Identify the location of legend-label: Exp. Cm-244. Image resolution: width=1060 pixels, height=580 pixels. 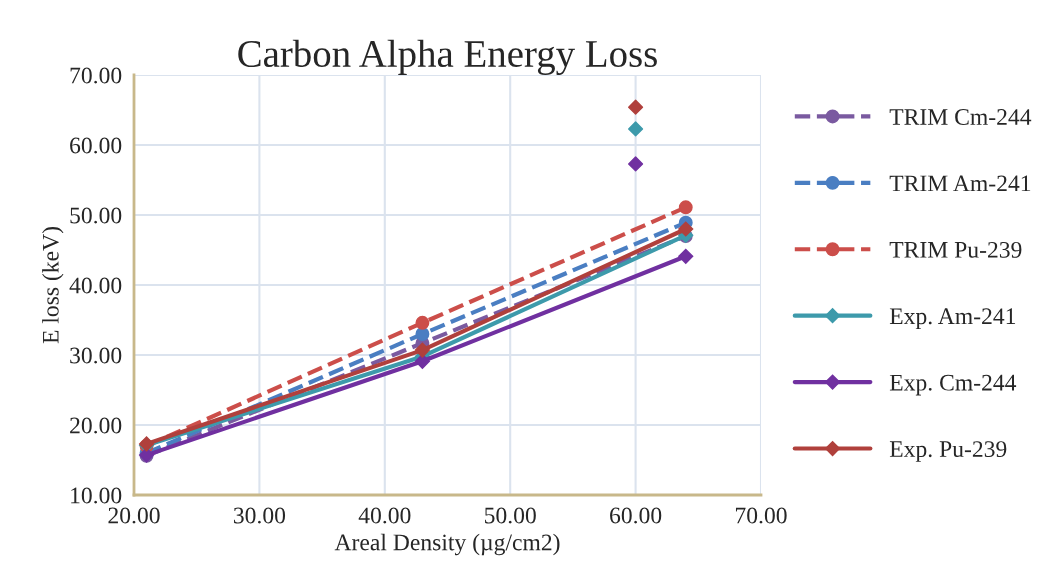
(953, 385).